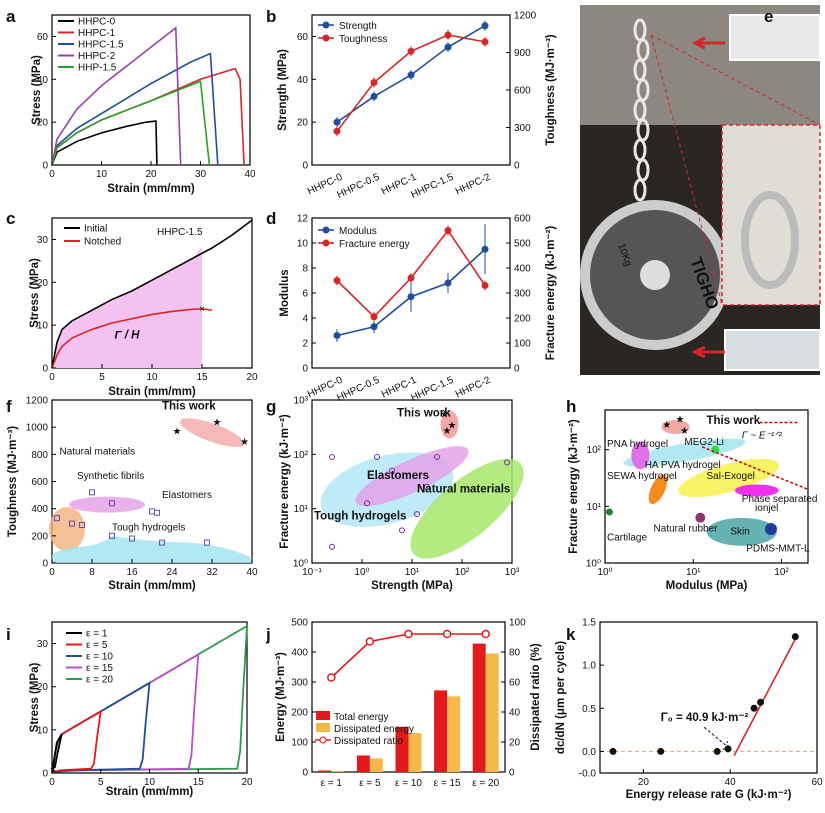 The height and width of the screenshot is (813, 825). I want to click on y-tick-label: 2, so click(305, 344).